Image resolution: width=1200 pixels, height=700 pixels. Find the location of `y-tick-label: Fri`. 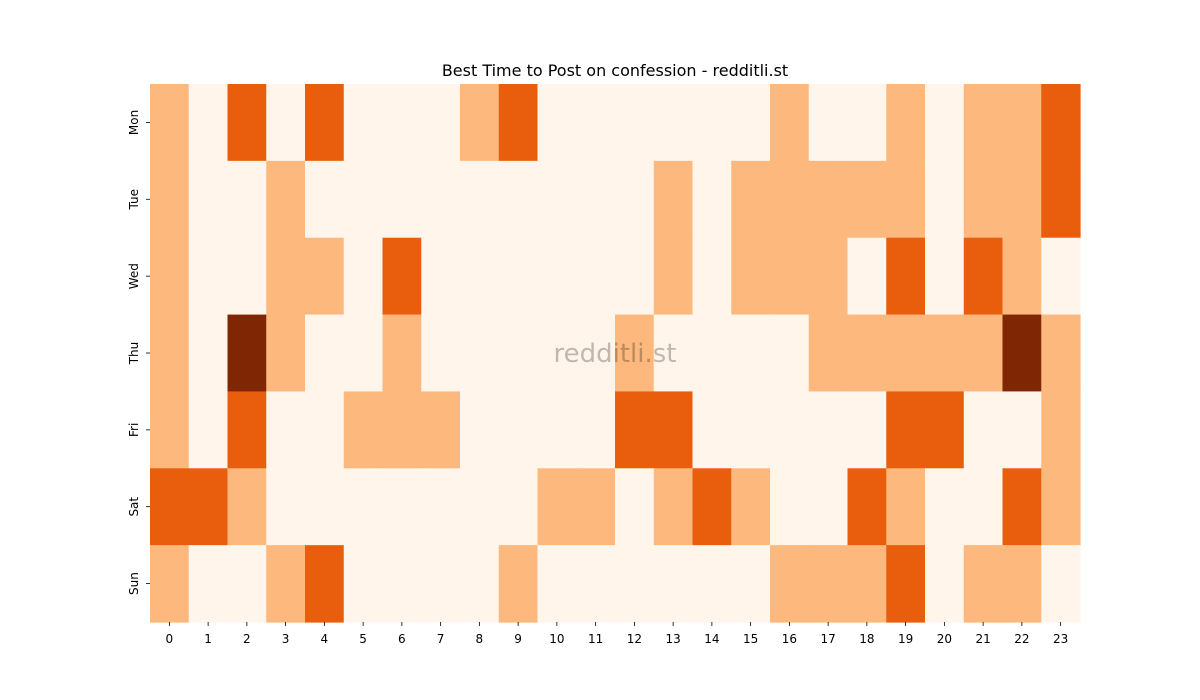

y-tick-label: Fri is located at coordinates (134, 430).